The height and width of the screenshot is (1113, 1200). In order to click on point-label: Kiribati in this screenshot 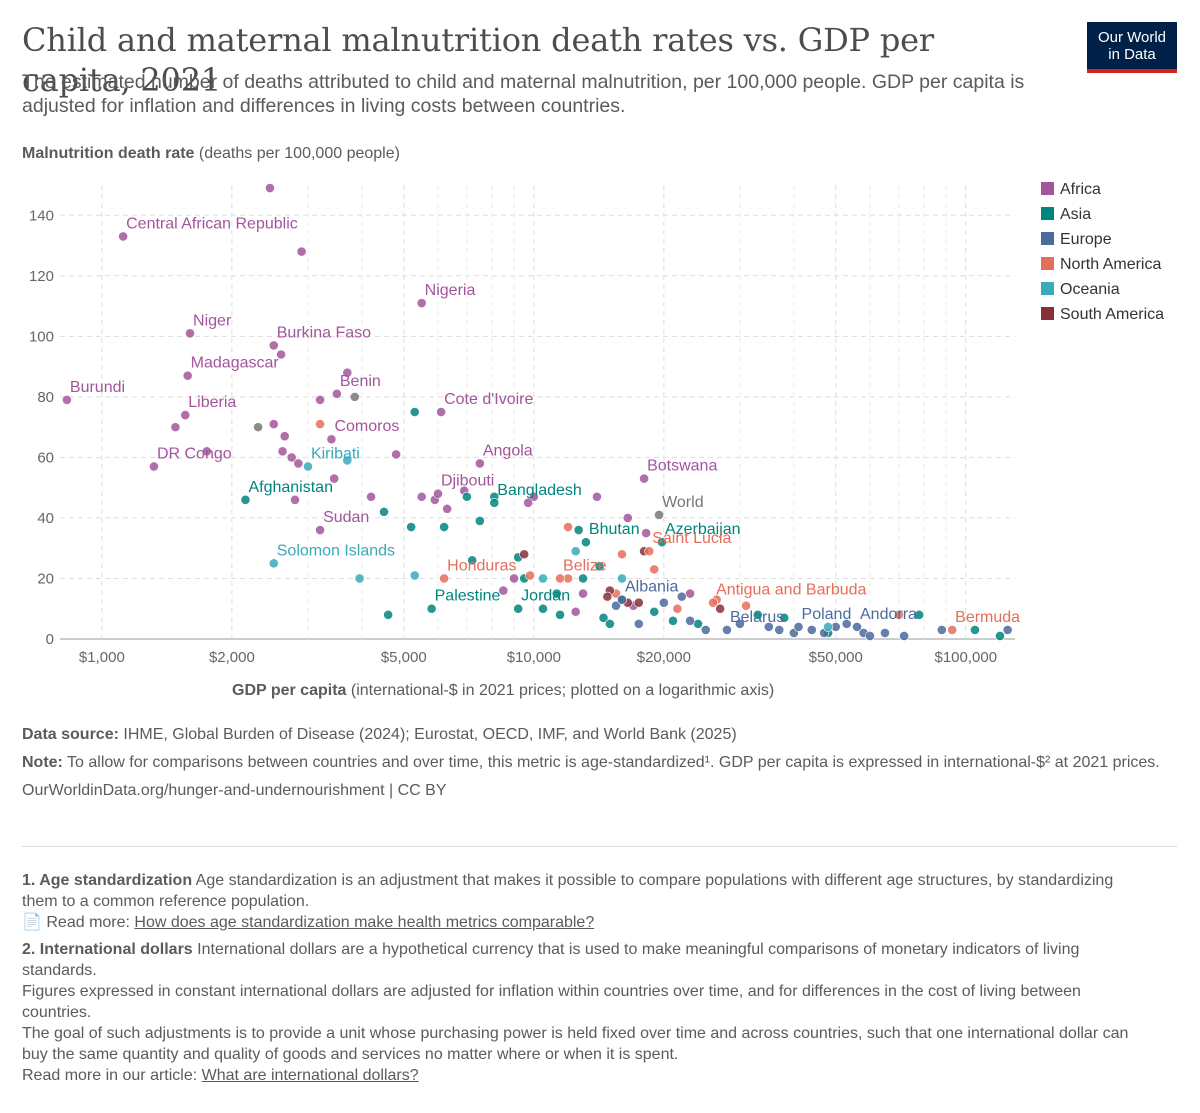, I will do `click(335, 453)`.